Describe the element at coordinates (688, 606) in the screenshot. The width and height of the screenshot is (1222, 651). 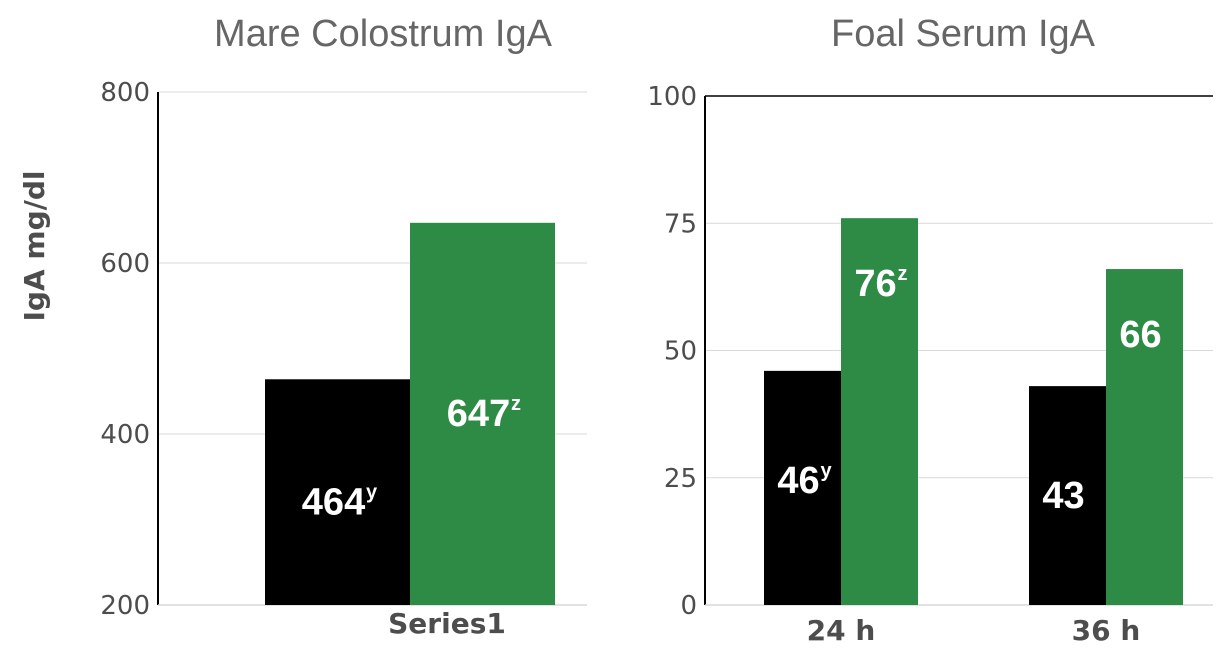
I see `y-tick-label: 0` at that location.